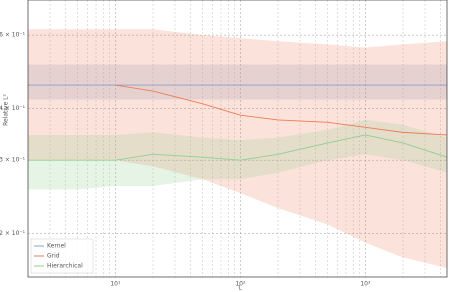 This screenshot has height=292, width=454. Describe the element at coordinates (13, 160) in the screenshot. I see `y-tick-label: 3 × 10⁻¹` at that location.